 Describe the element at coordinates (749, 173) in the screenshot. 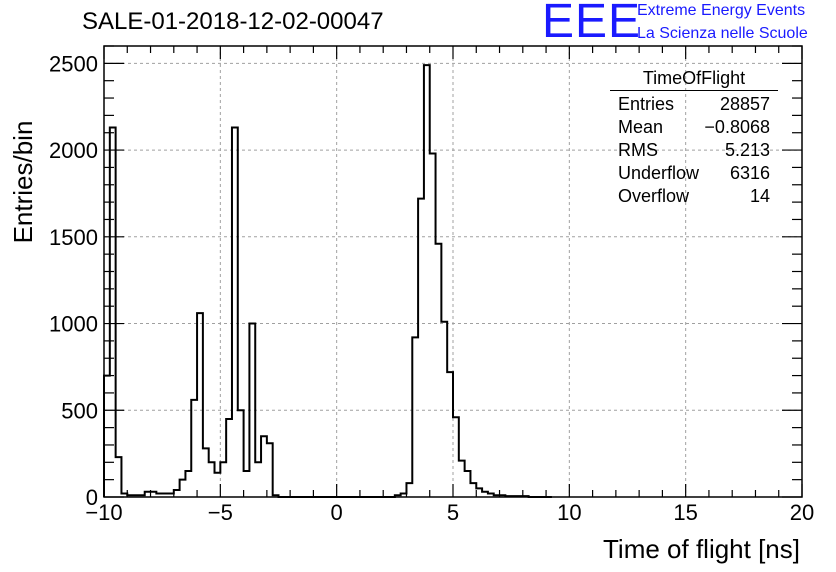

I see `stats-value: 6316` at that location.